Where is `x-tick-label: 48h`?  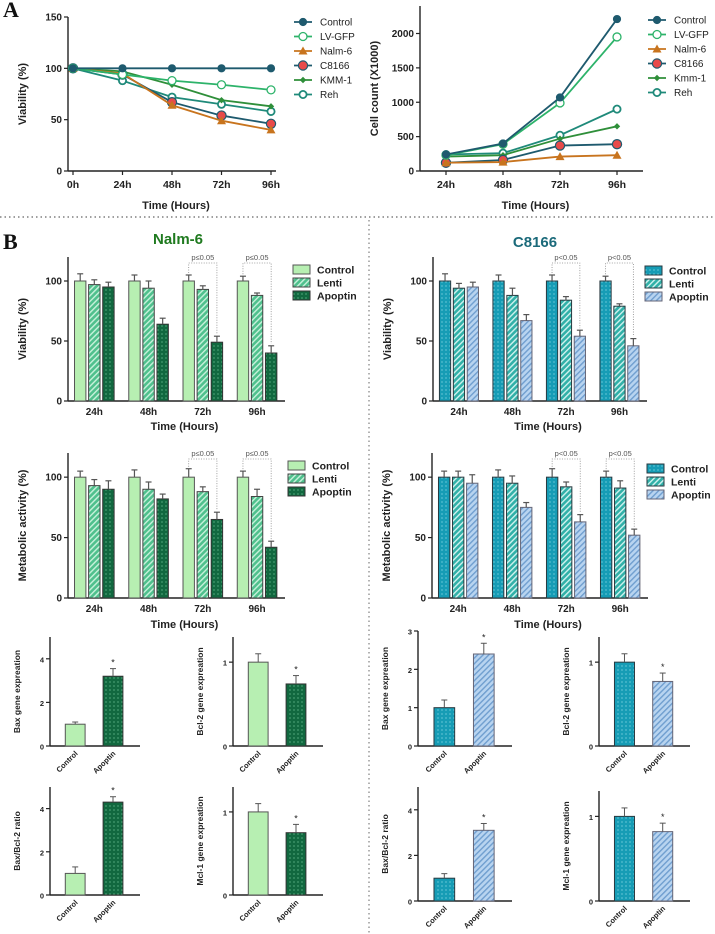 x-tick-label: 48h is located at coordinates (503, 185).